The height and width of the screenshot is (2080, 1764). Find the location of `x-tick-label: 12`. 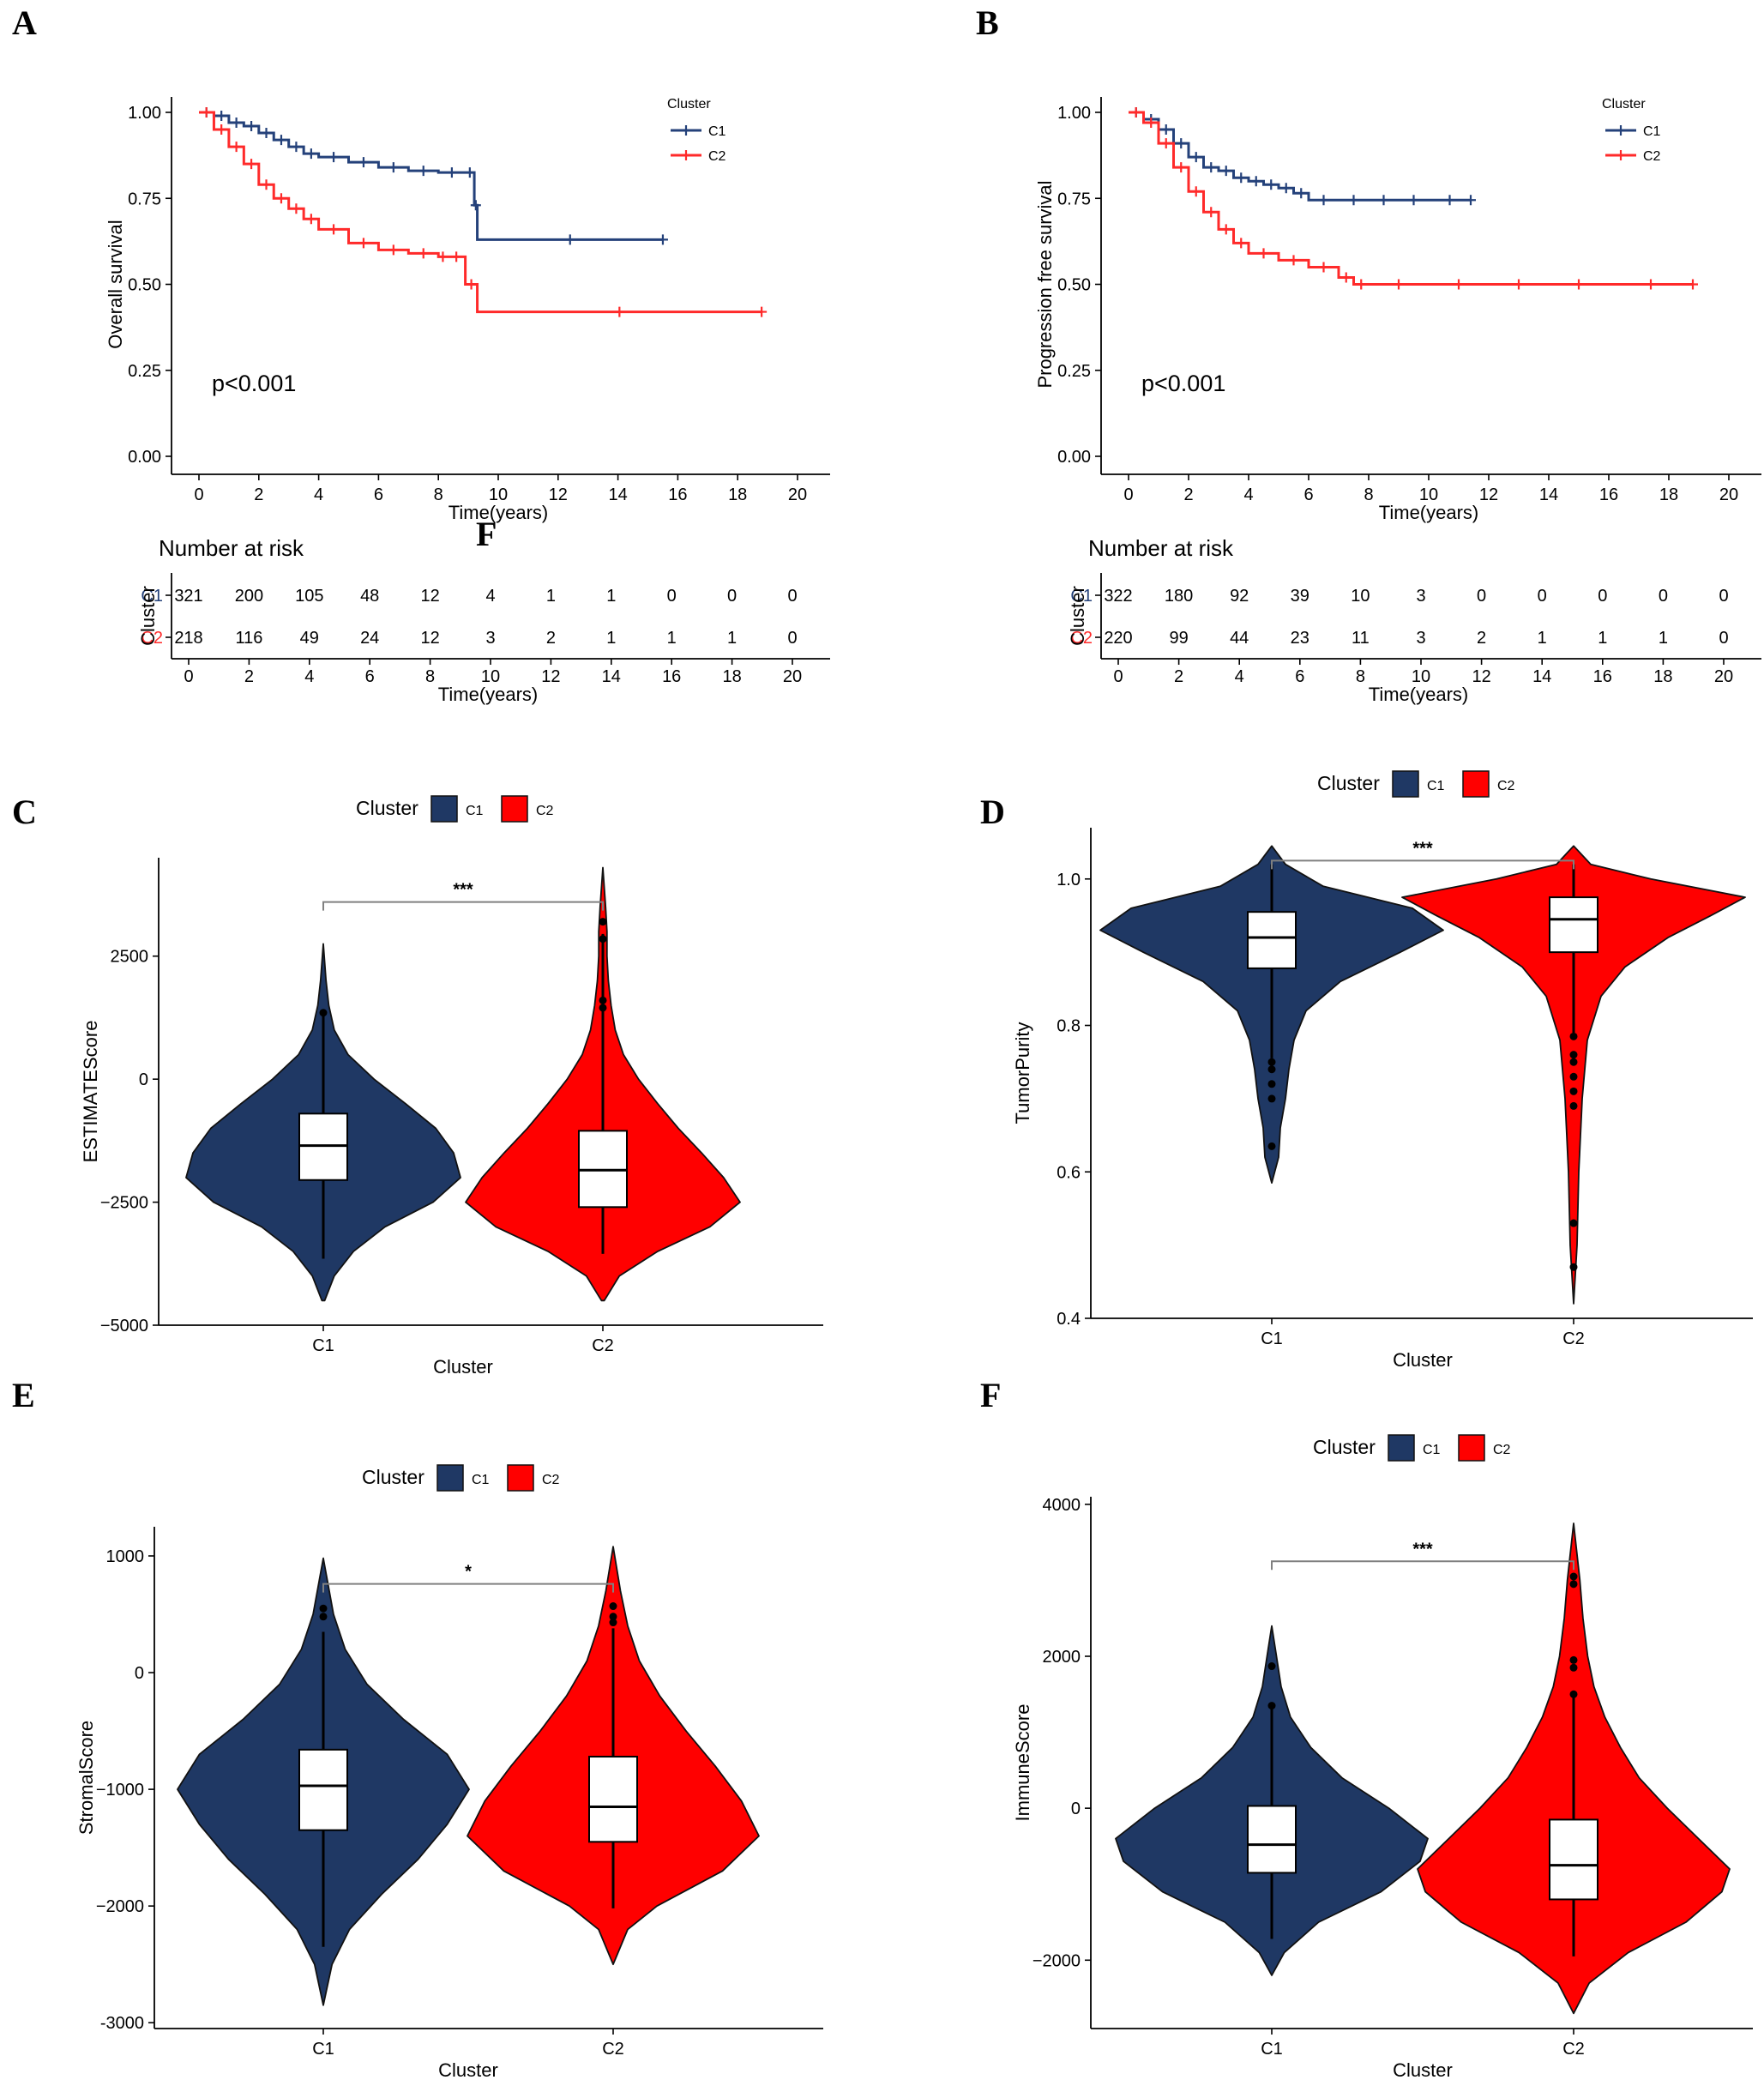

x-tick-label: 12 is located at coordinates (1488, 494).